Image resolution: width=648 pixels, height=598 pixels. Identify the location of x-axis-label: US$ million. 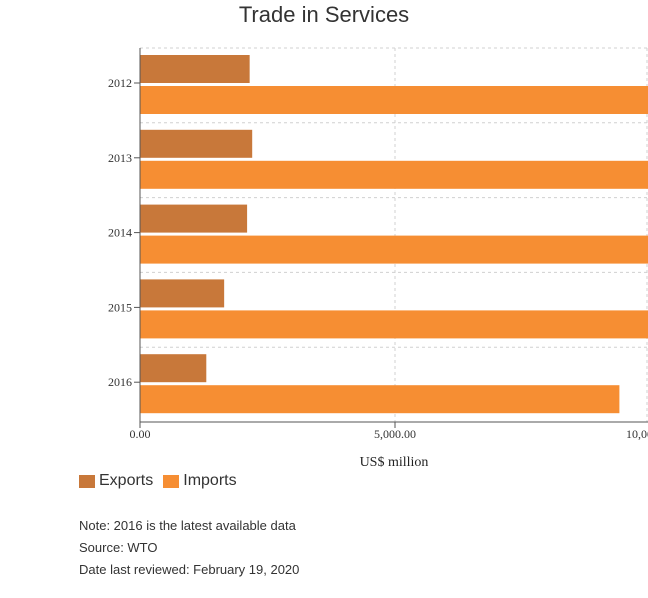
(394, 462).